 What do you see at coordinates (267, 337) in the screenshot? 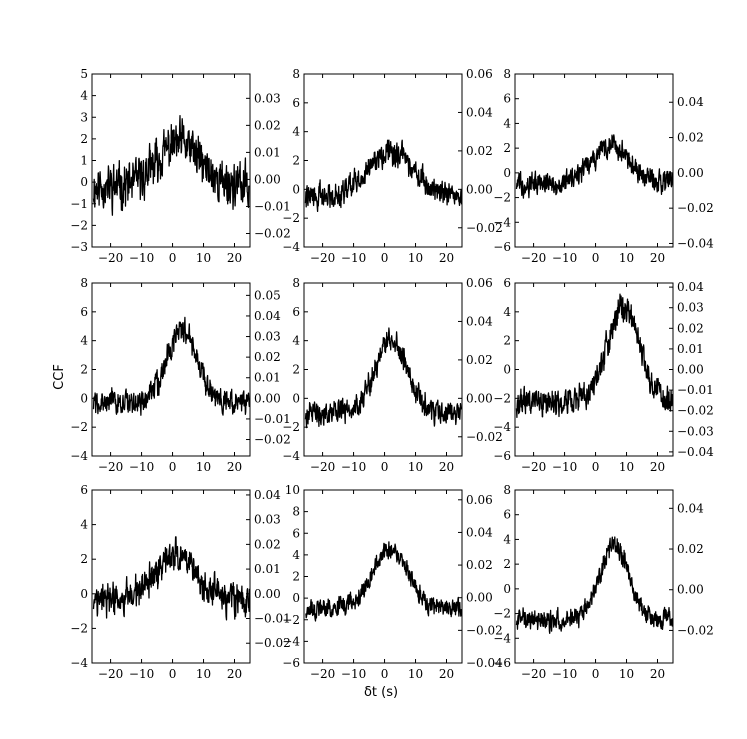
I see `y2-tick-label: 0.03` at bounding box center [267, 337].